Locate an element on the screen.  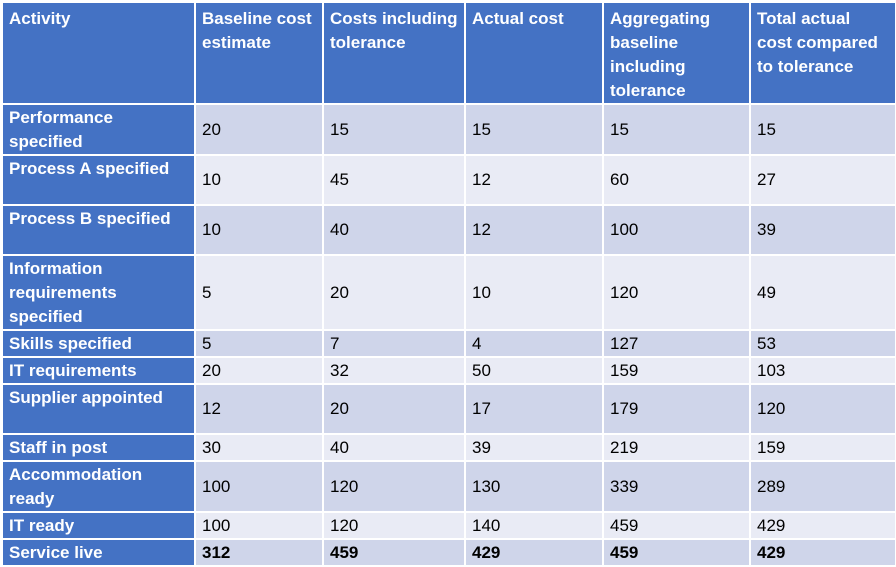
header-aggregating-baseline: Aggregating baseline including tolerance is located at coordinates (676, 53).